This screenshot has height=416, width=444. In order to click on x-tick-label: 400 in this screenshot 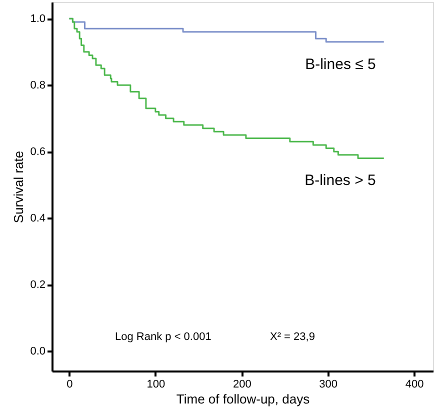, I will do `click(414, 384)`.